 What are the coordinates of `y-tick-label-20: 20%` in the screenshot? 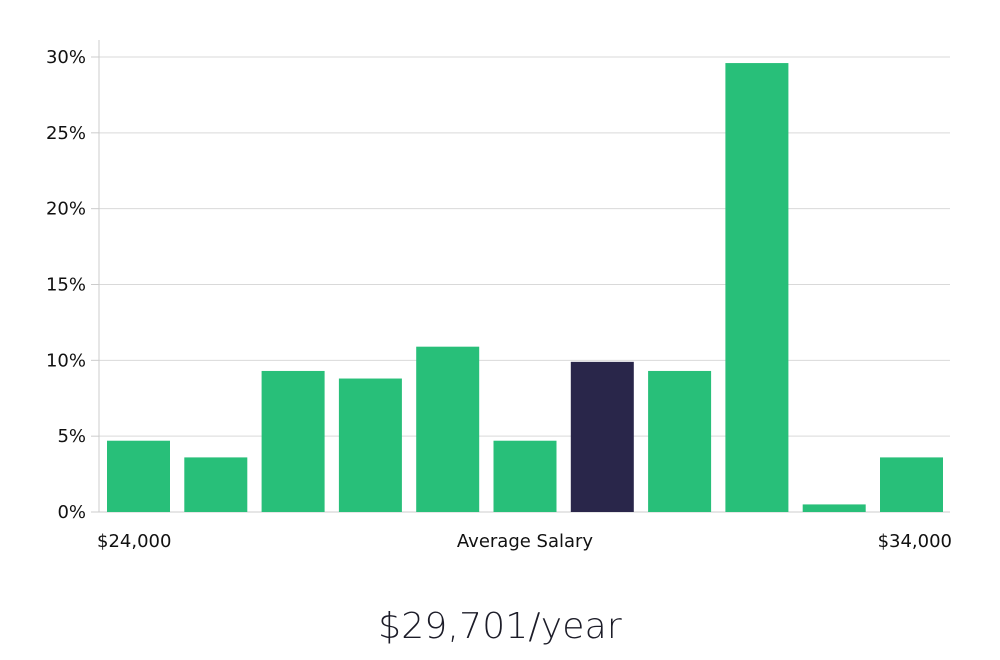 It's located at (66, 209).